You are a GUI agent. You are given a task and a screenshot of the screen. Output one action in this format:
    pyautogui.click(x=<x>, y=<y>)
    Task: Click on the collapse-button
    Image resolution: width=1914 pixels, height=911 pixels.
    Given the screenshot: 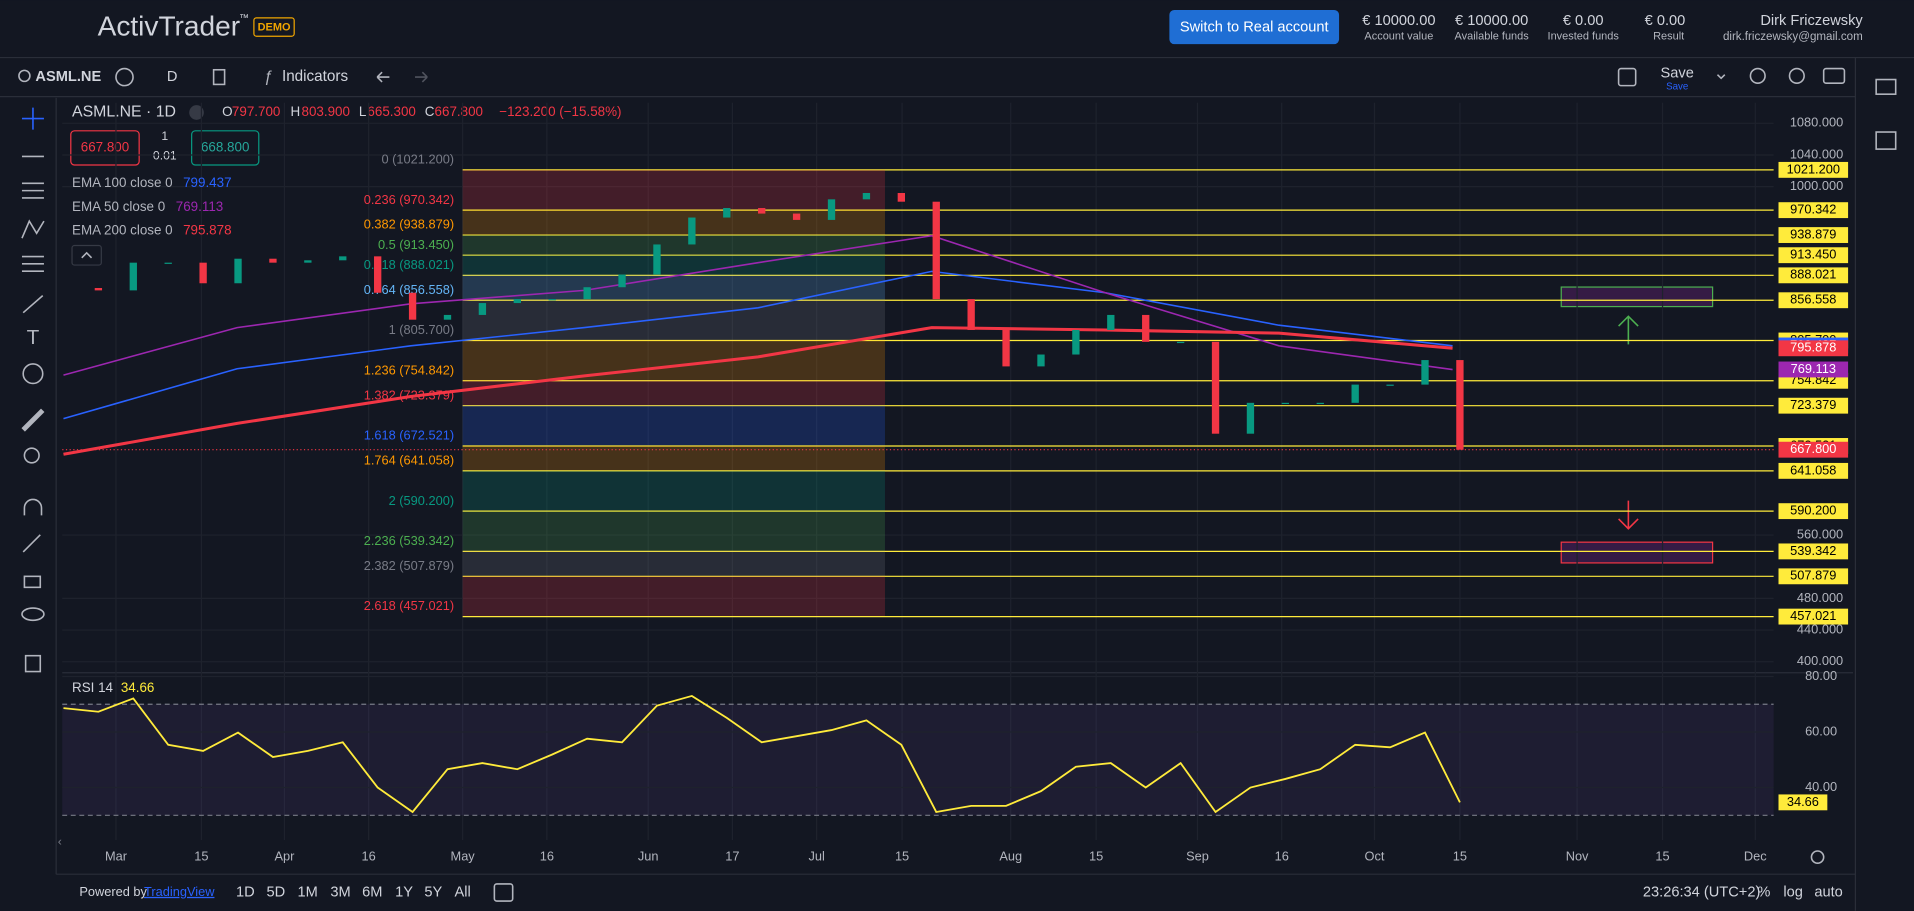 What is the action you would take?
    pyautogui.click(x=196, y=112)
    